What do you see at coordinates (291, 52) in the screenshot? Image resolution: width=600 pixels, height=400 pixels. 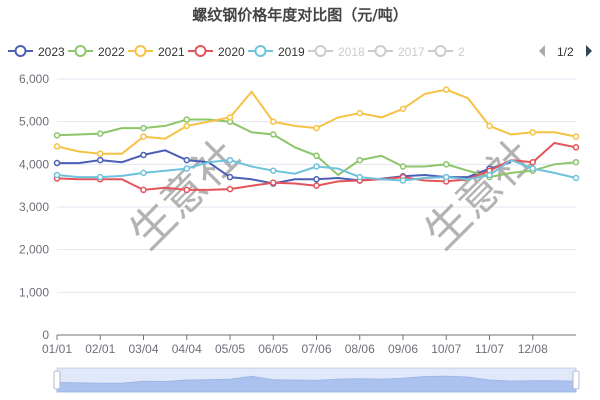 I see `legend-item-2019: 2019` at bounding box center [291, 52].